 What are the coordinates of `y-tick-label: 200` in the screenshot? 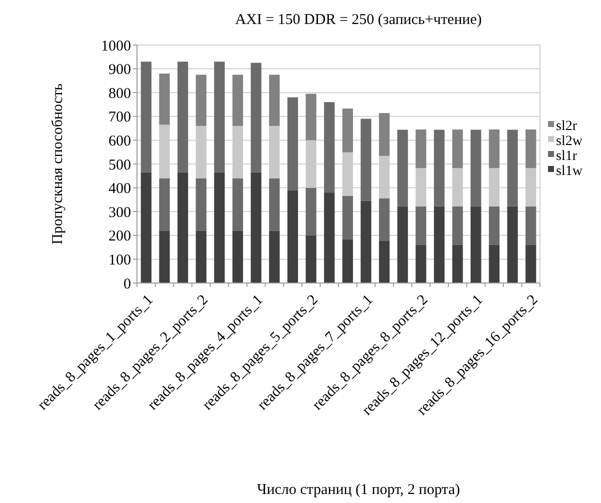 It's located at (119, 236).